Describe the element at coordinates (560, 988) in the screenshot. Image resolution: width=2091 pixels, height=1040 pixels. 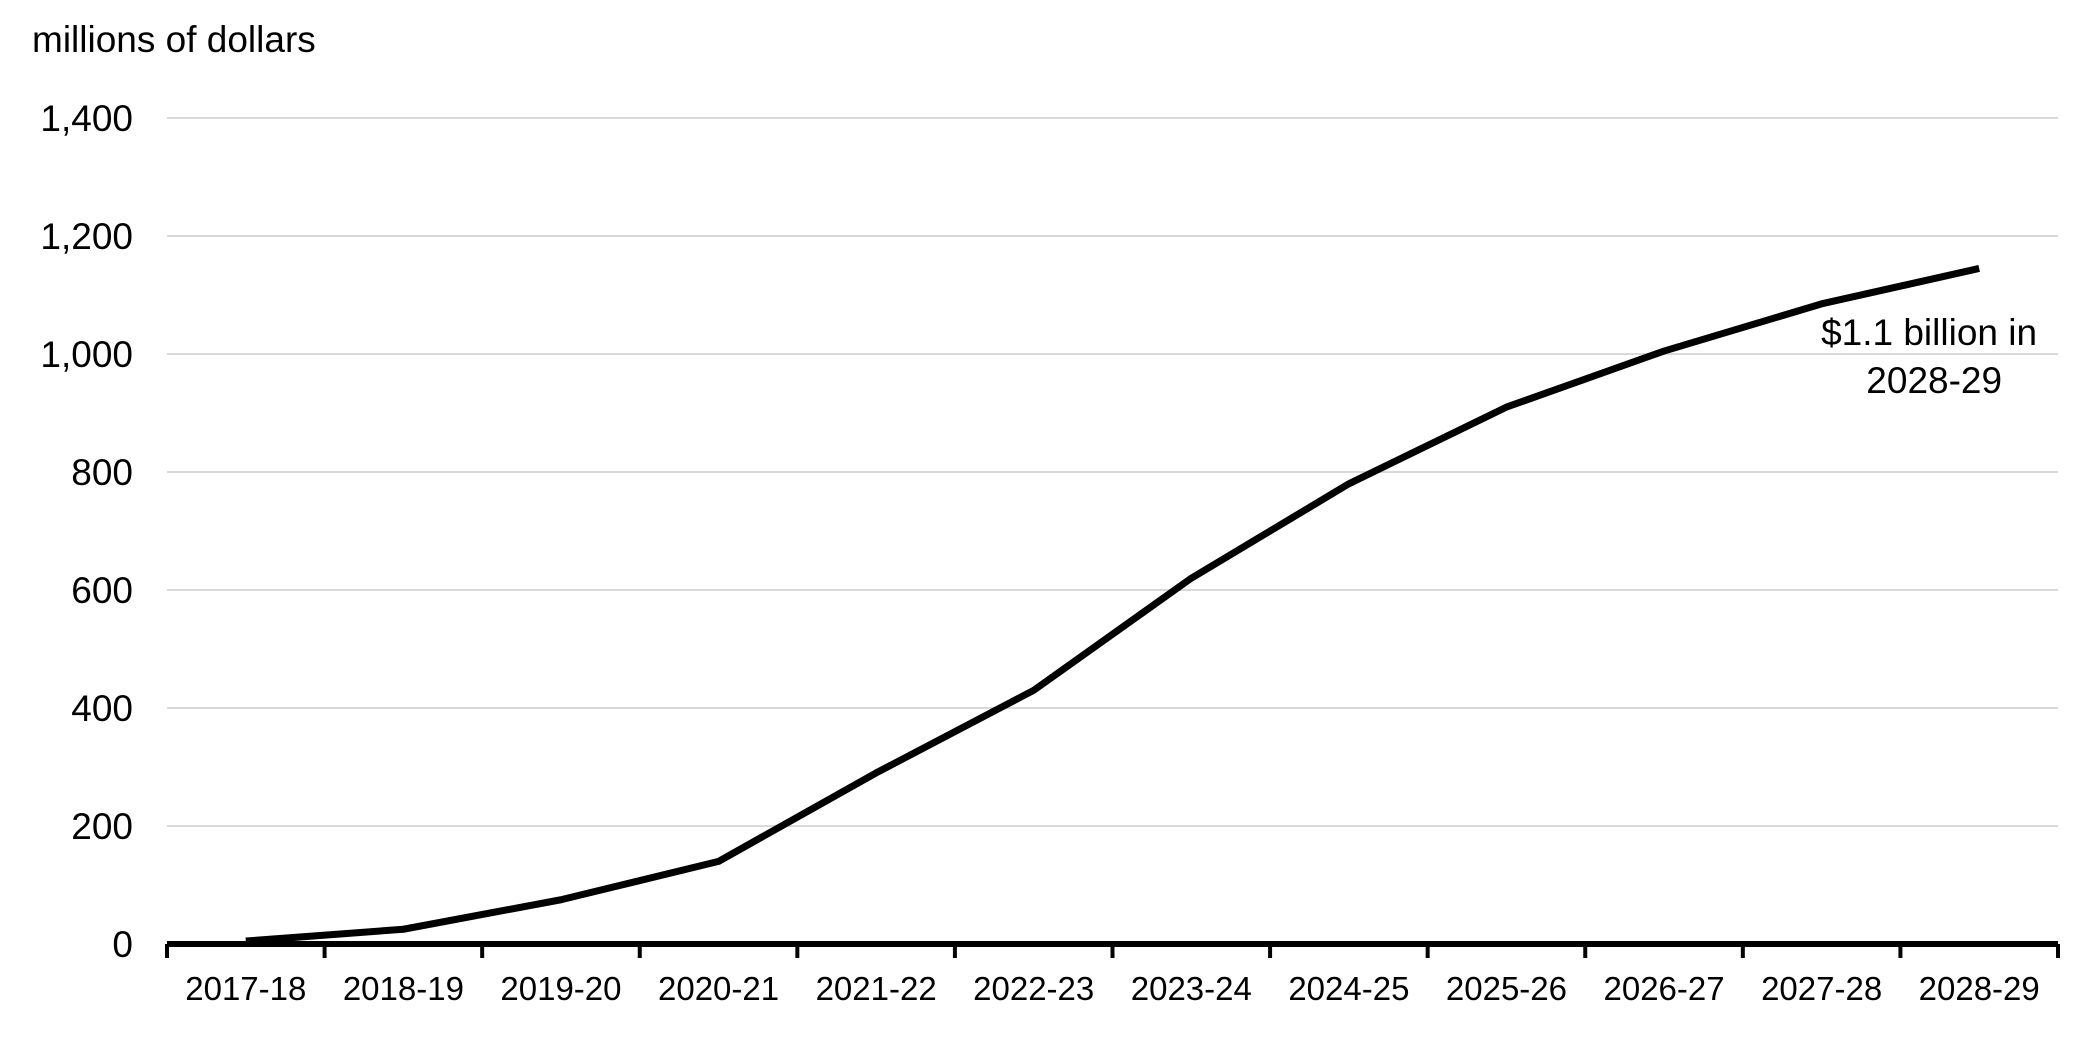
I see `x-tick-label: 2019-20` at that location.